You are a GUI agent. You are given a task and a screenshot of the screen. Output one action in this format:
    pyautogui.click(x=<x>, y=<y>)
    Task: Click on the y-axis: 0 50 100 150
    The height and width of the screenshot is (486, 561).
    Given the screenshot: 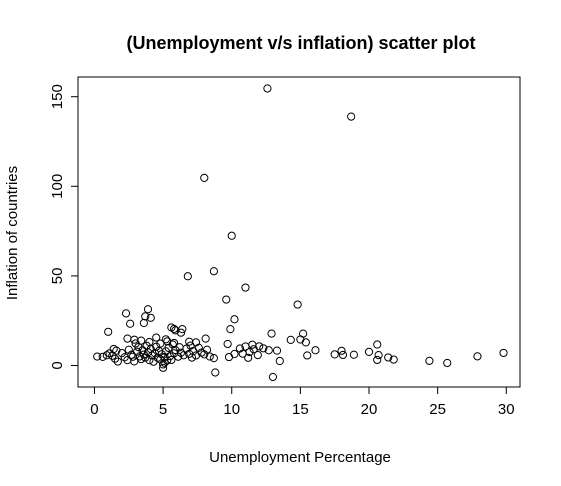 What is the action you would take?
    pyautogui.click(x=64, y=227)
    